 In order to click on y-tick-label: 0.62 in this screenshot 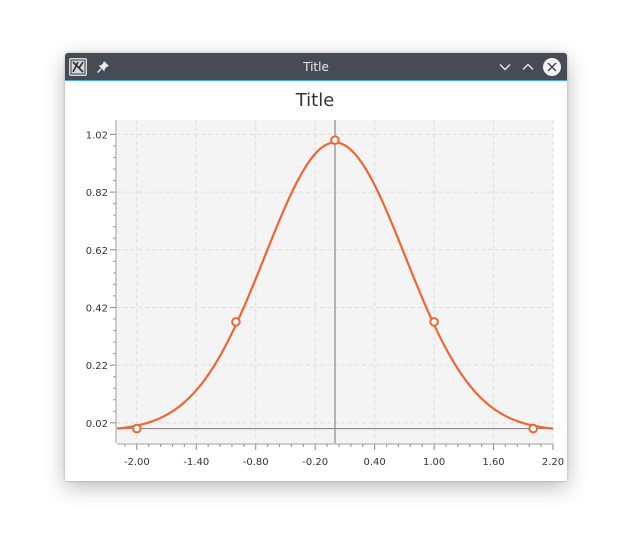, I will do `click(97, 251)`.